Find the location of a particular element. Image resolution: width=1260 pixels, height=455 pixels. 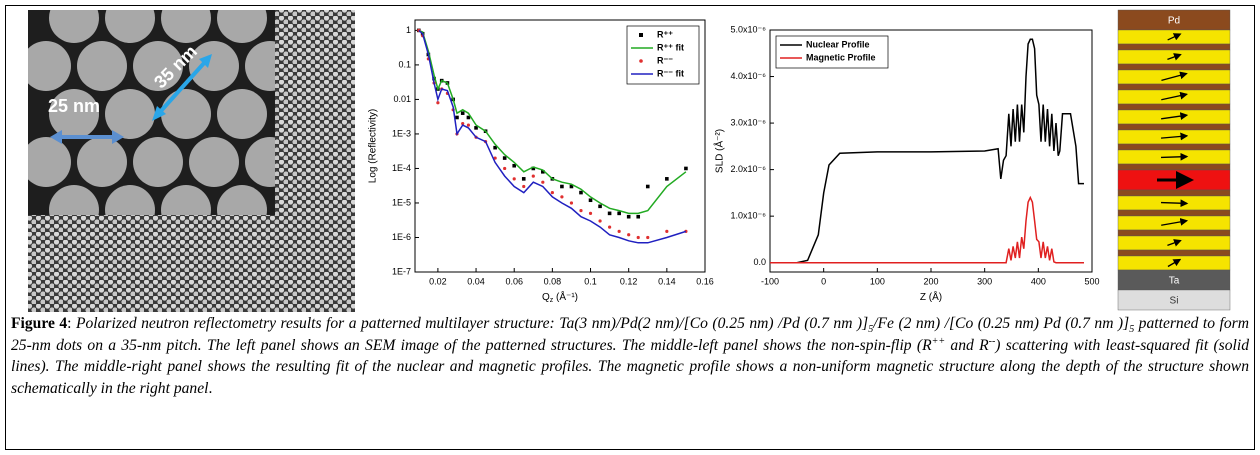

x-tick-label: 0.1 is located at coordinates (590, 281).